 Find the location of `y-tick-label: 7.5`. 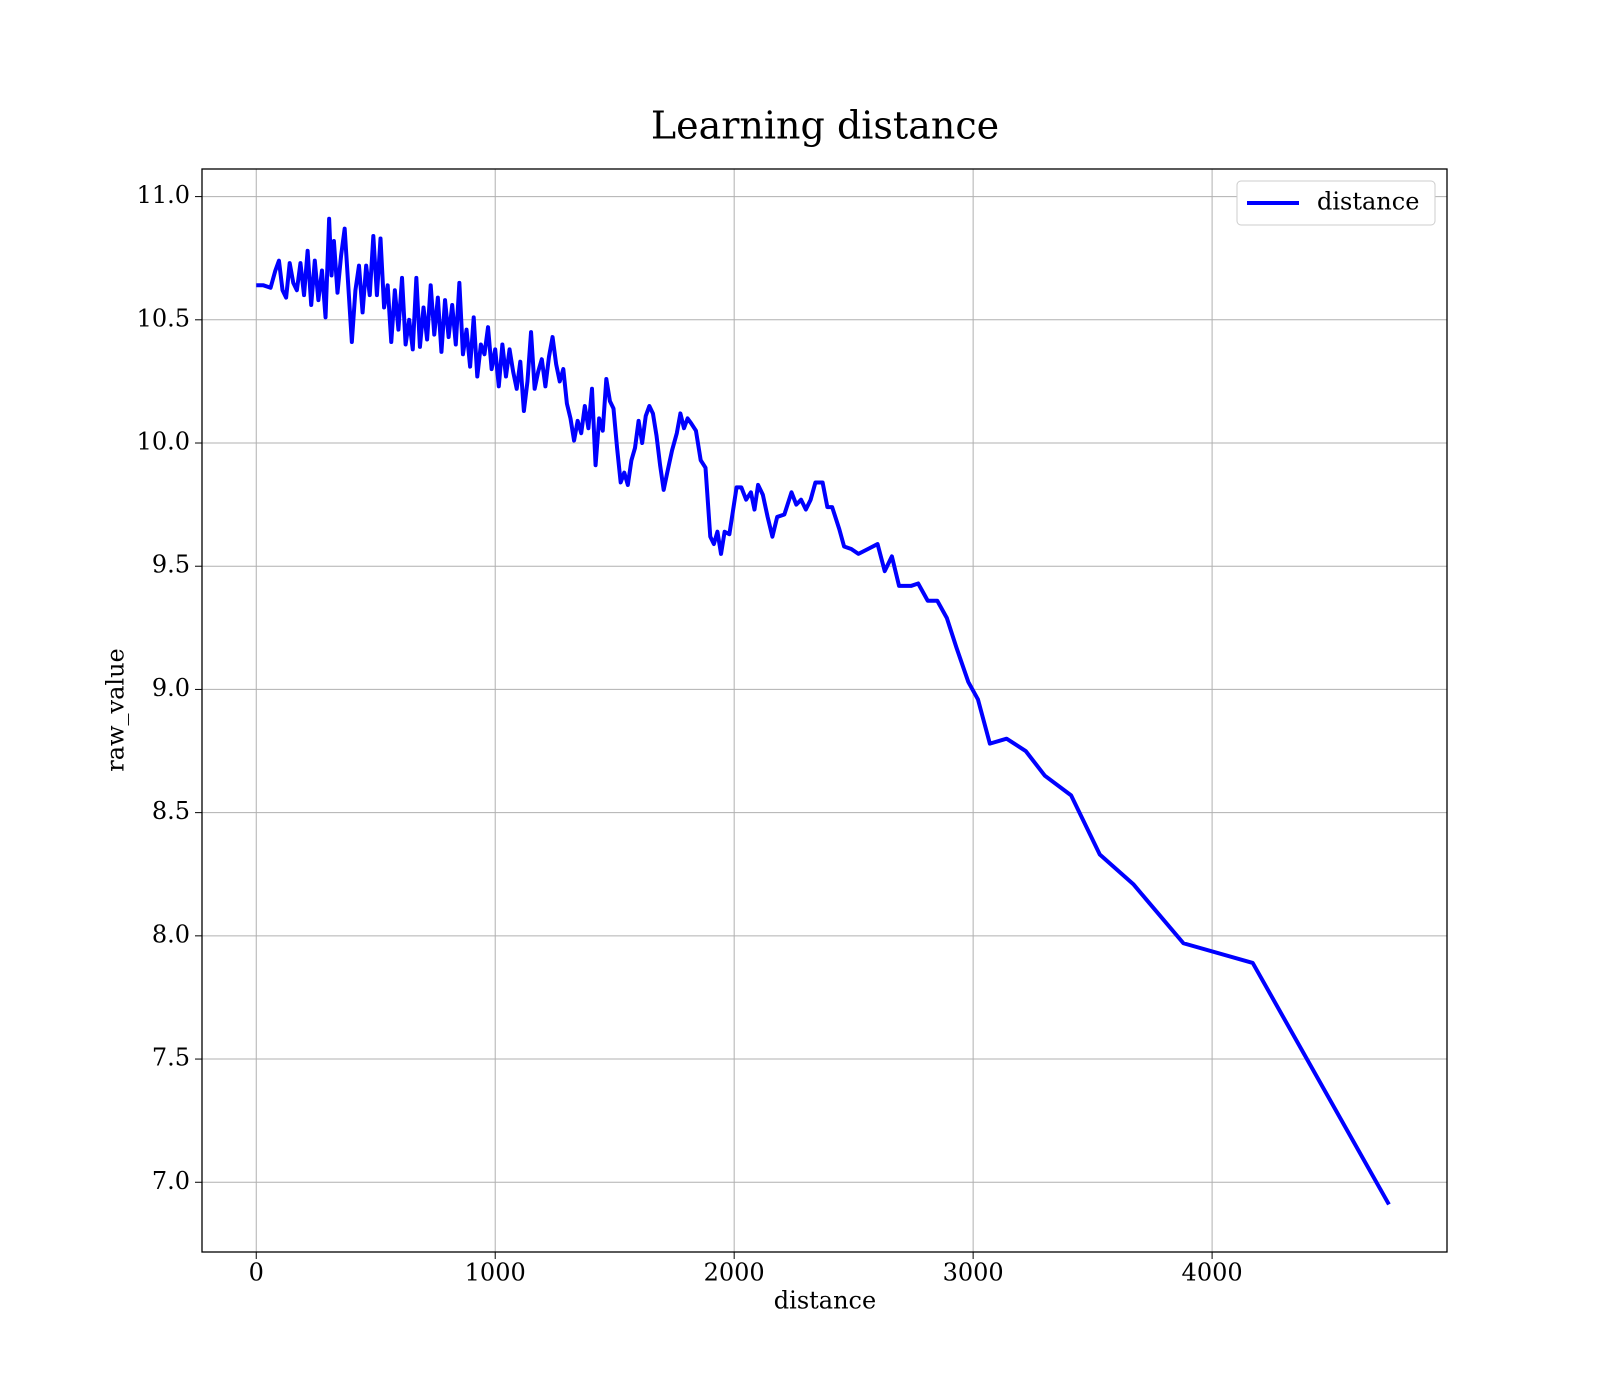

y-tick-label: 7.5 is located at coordinates (171, 1058).